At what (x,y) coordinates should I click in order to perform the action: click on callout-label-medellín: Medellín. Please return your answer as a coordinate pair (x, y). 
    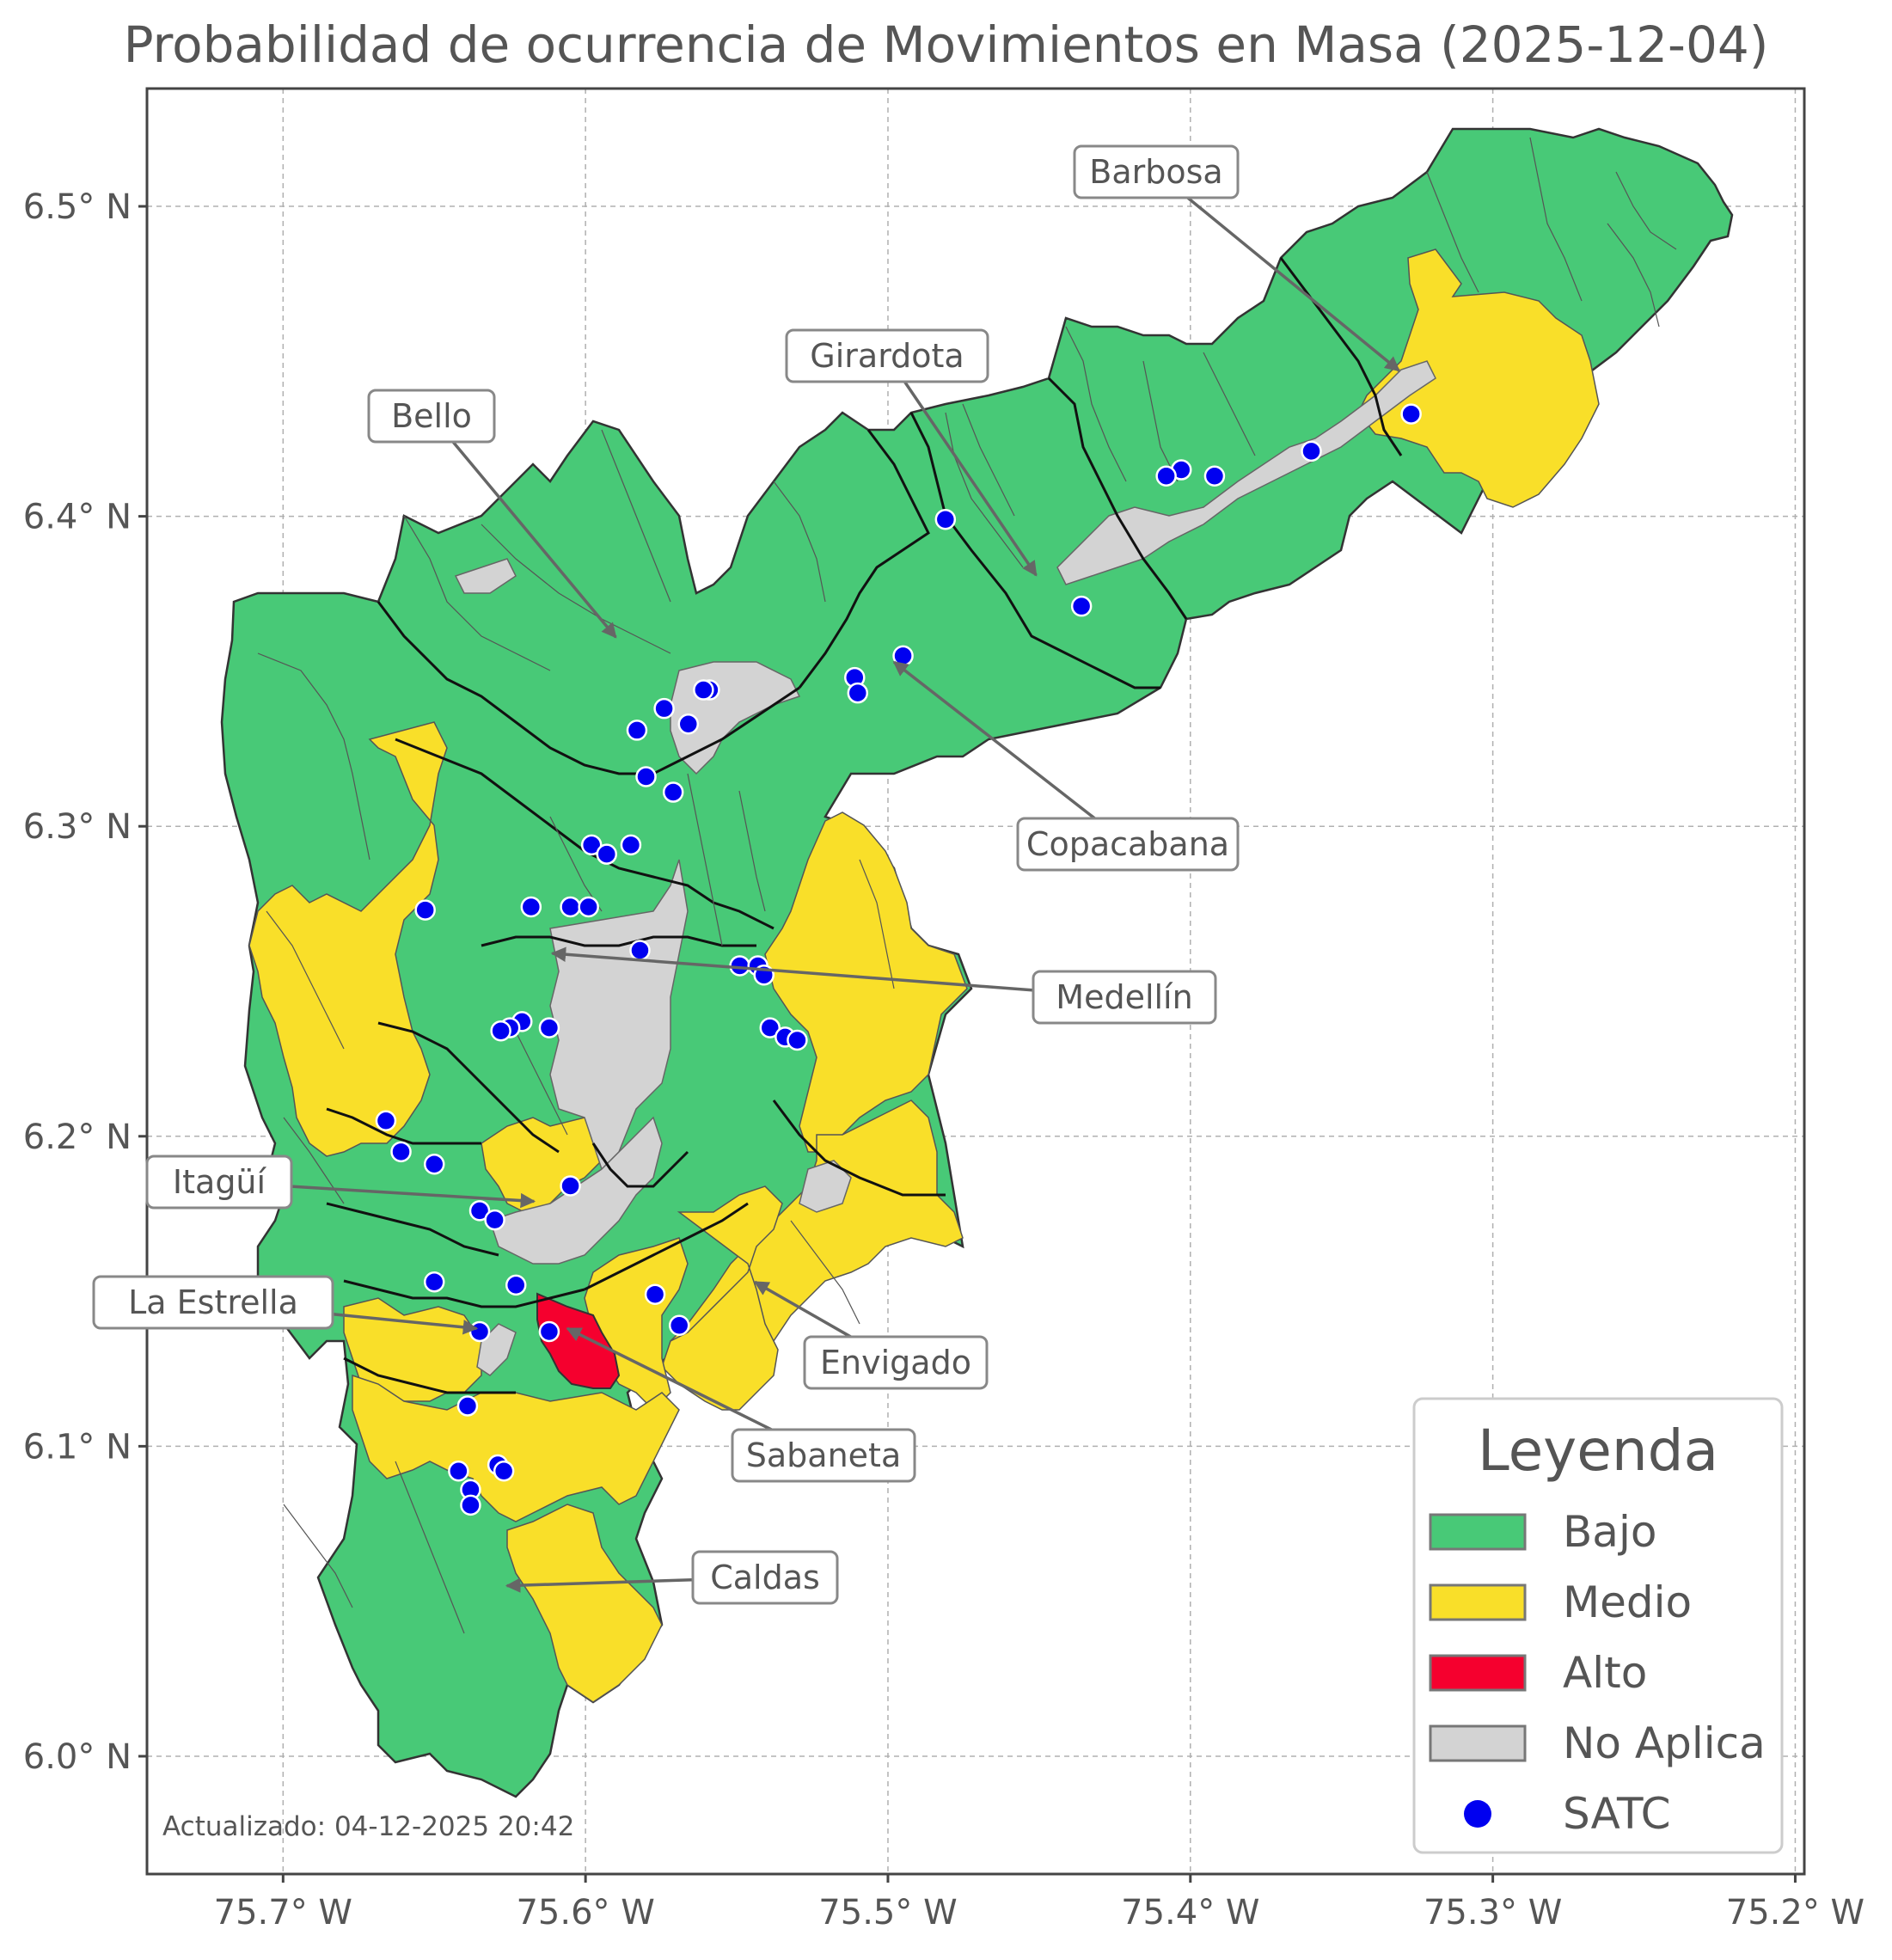
    Looking at the image, I should click on (1124, 997).